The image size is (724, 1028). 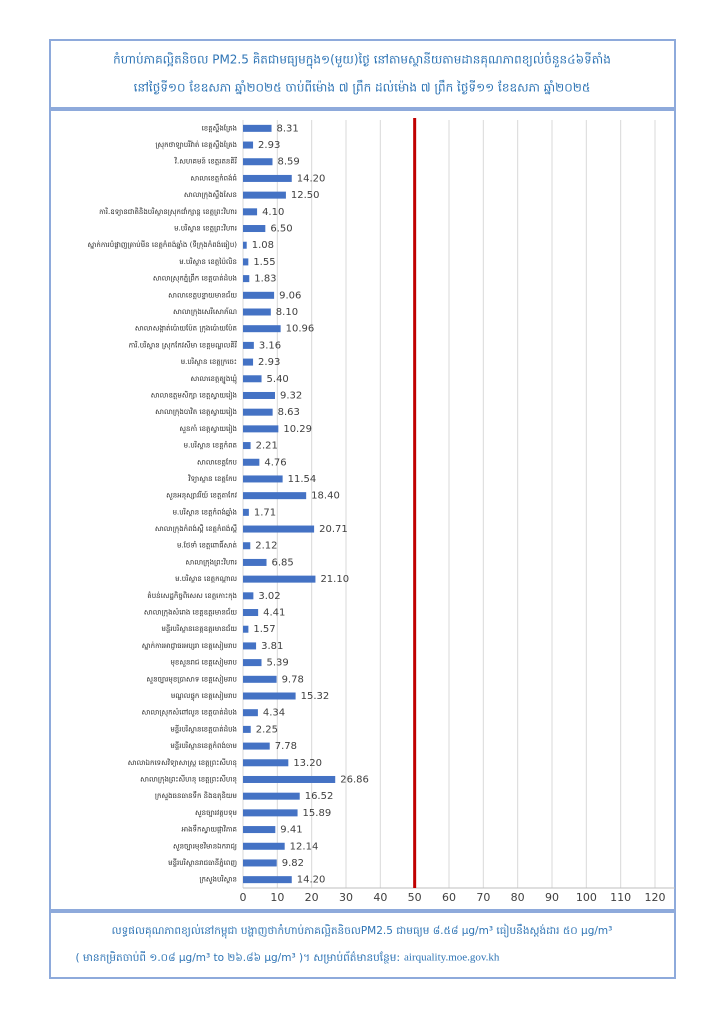 I want to click on data-label: 13.20, so click(x=307, y=763).